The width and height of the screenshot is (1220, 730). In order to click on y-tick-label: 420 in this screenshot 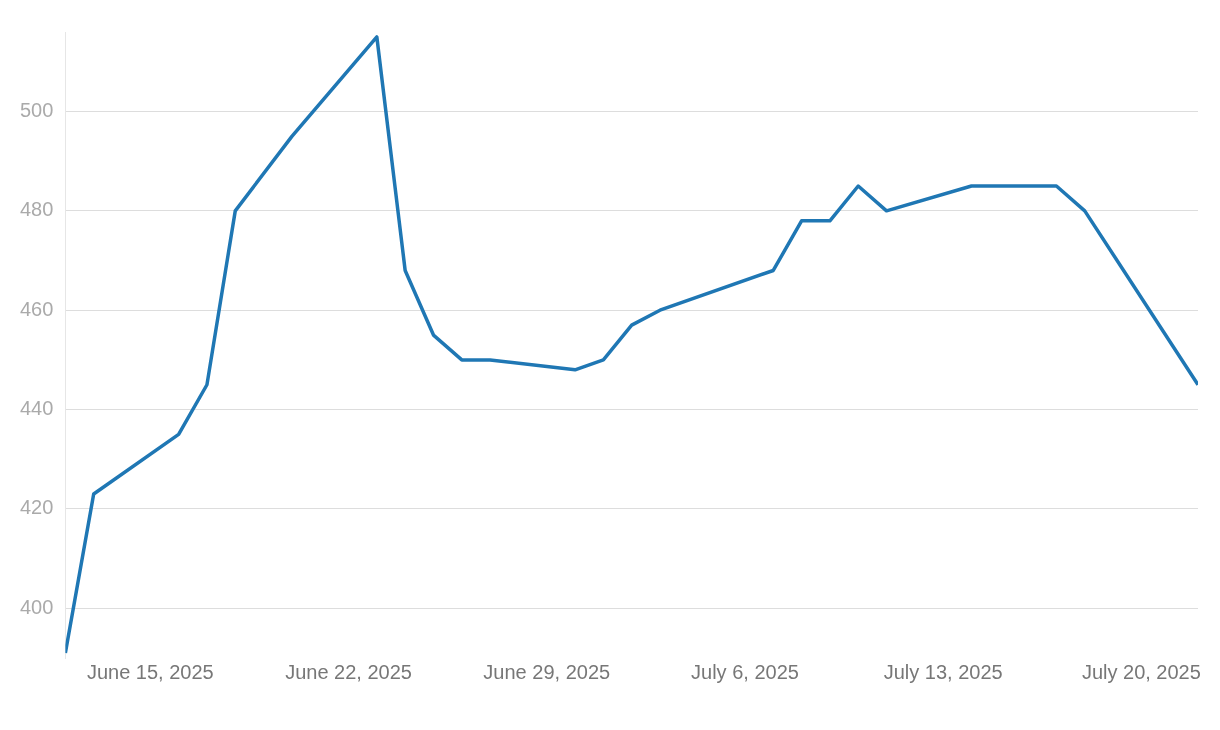, I will do `click(36, 507)`.